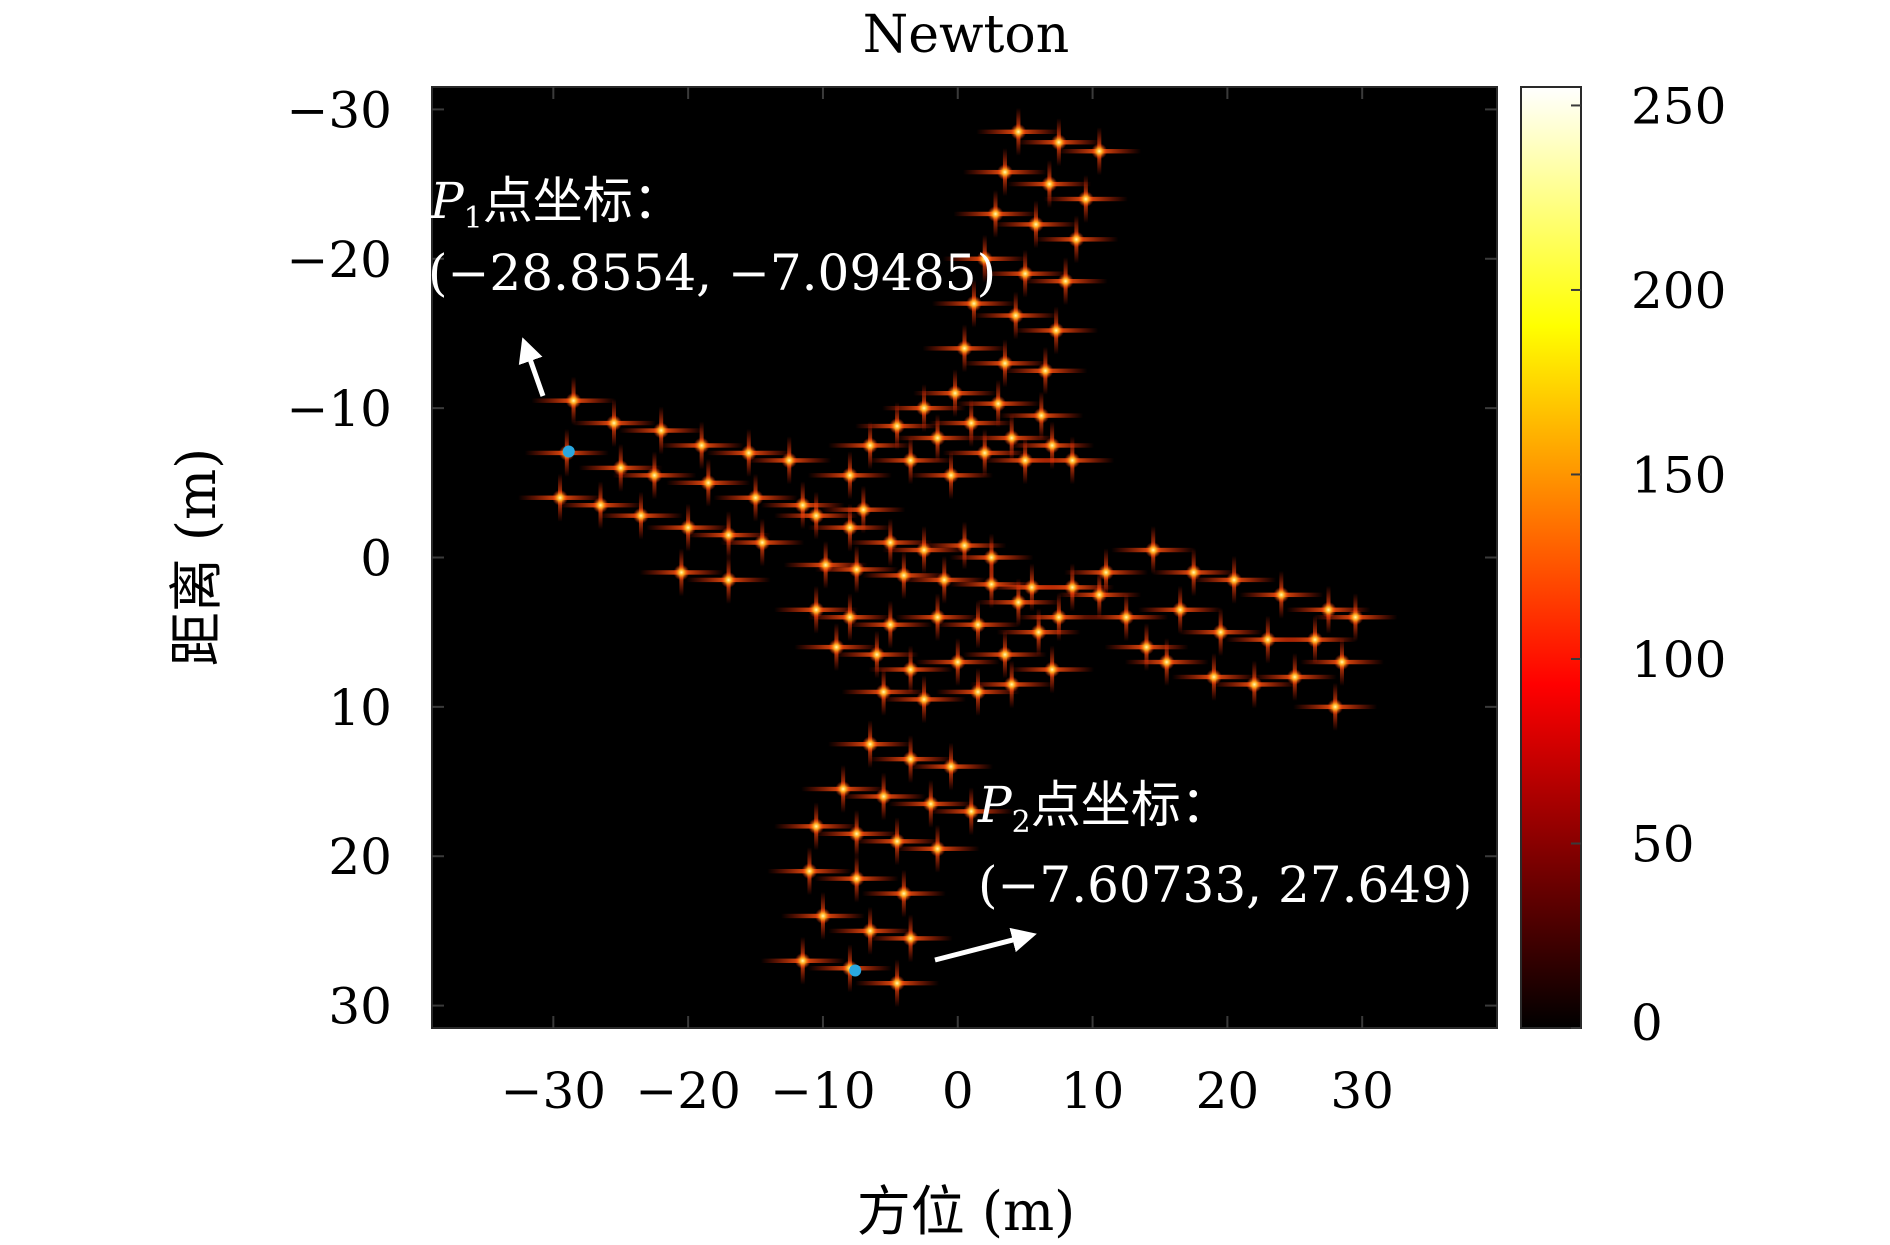  Describe the element at coordinates (1663, 844) in the screenshot. I see `colorbar-tick-label: 50` at that location.